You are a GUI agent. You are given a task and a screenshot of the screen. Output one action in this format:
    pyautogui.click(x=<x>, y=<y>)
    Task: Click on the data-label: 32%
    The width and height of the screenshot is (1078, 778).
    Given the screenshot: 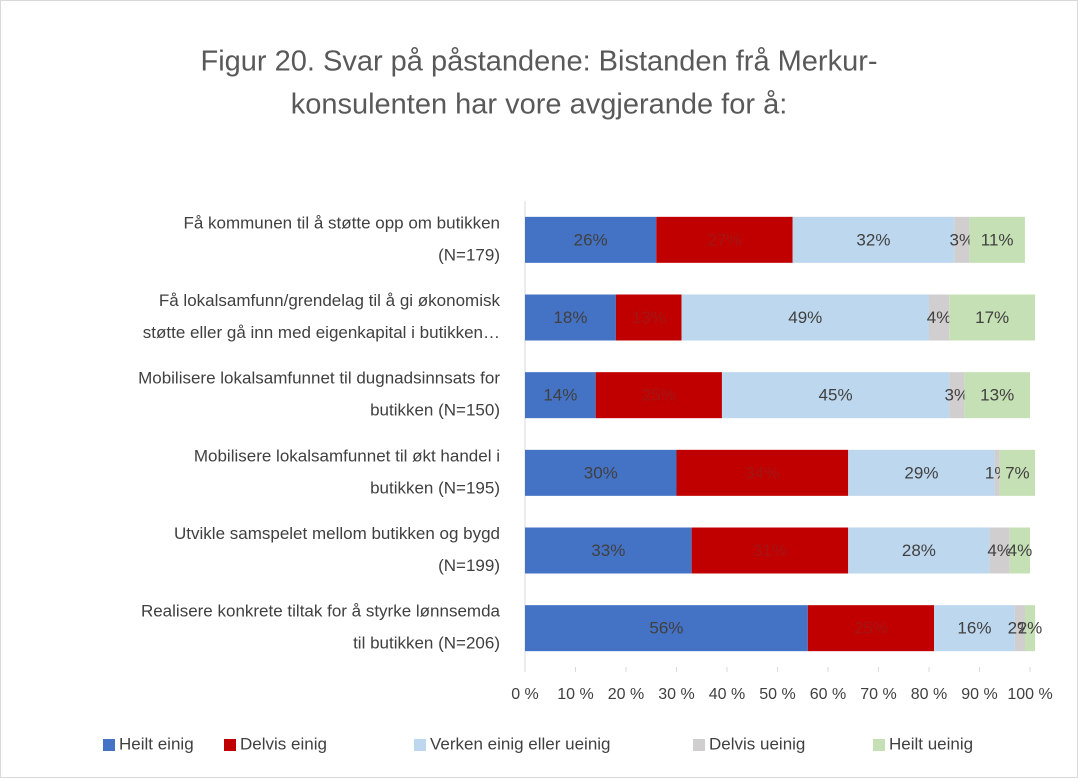 What is the action you would take?
    pyautogui.click(x=873, y=239)
    